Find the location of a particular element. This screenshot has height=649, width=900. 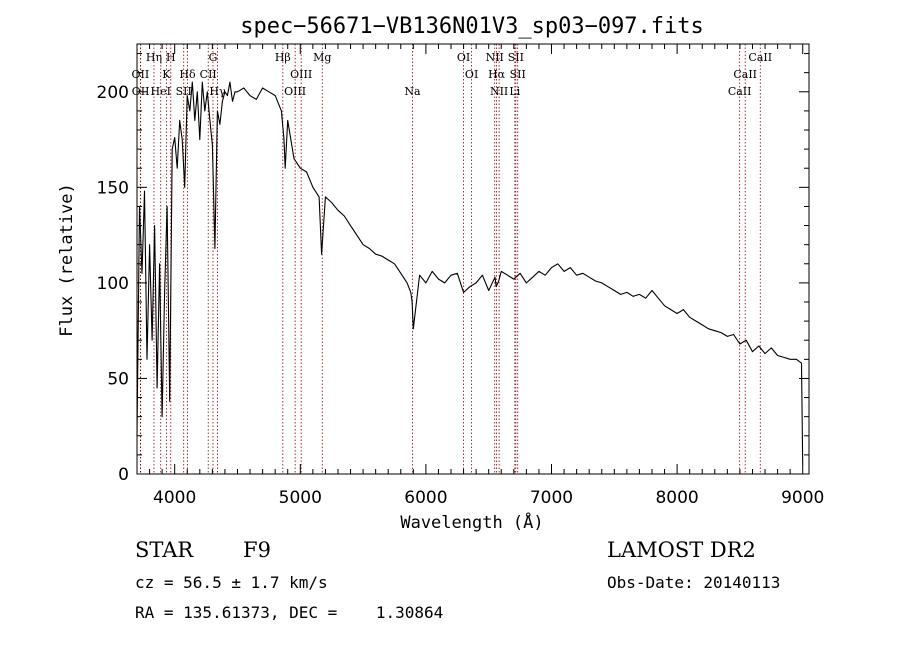

line-label: Na is located at coordinates (412, 91).